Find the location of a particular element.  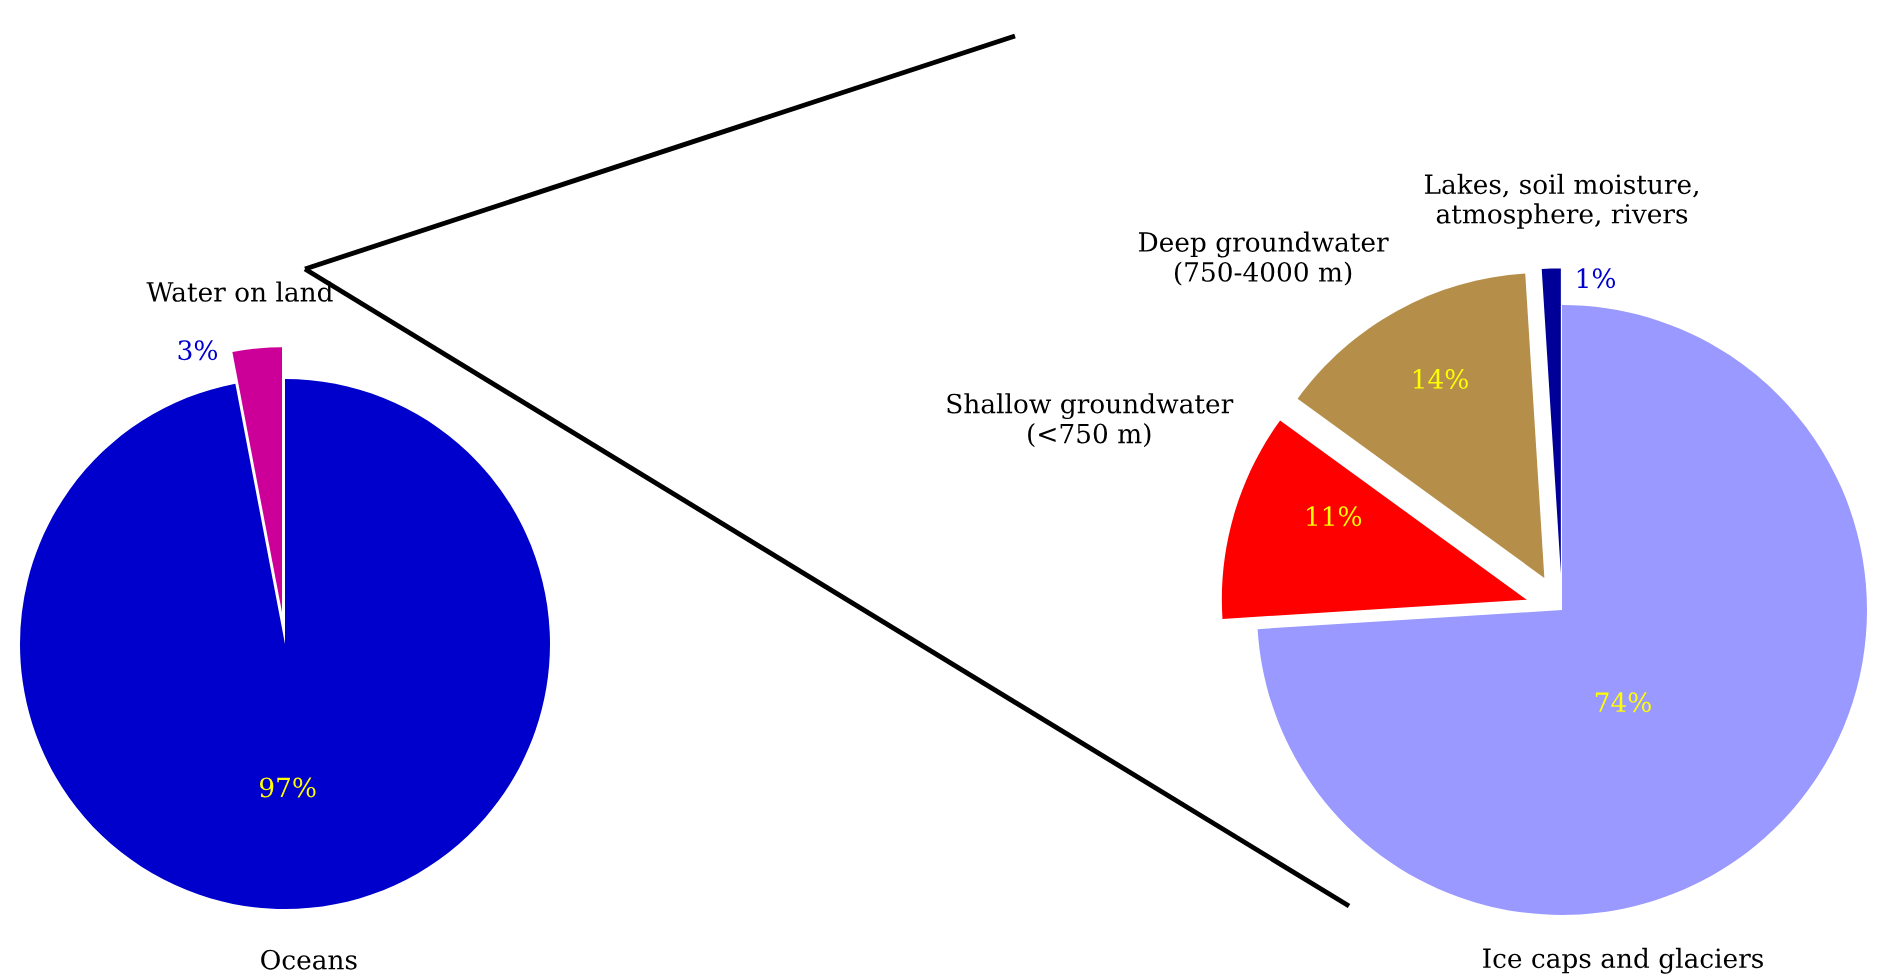

data-label: 1% is located at coordinates (1596, 278).